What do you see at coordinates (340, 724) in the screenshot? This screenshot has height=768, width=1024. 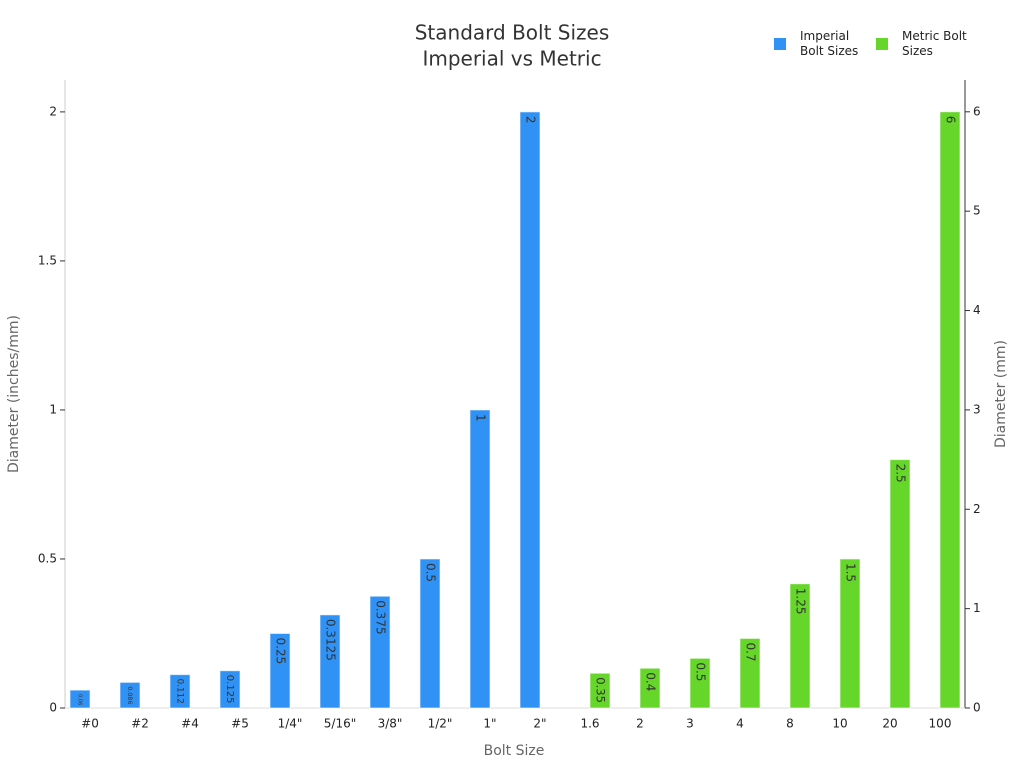 I see `x-tick-label: 5/16"` at bounding box center [340, 724].